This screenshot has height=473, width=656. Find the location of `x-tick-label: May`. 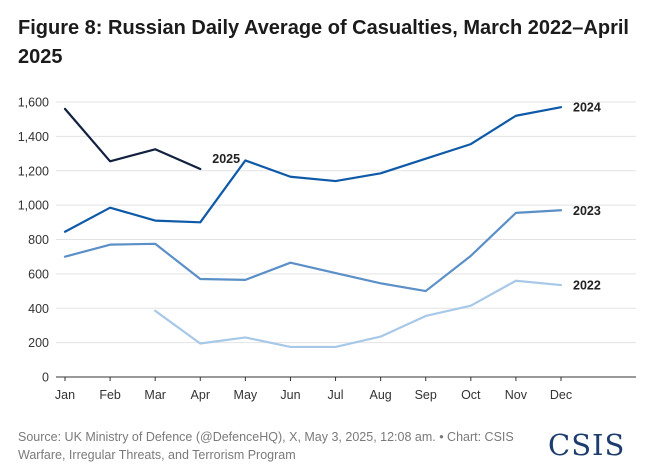

x-tick-label: May is located at coordinates (246, 395).